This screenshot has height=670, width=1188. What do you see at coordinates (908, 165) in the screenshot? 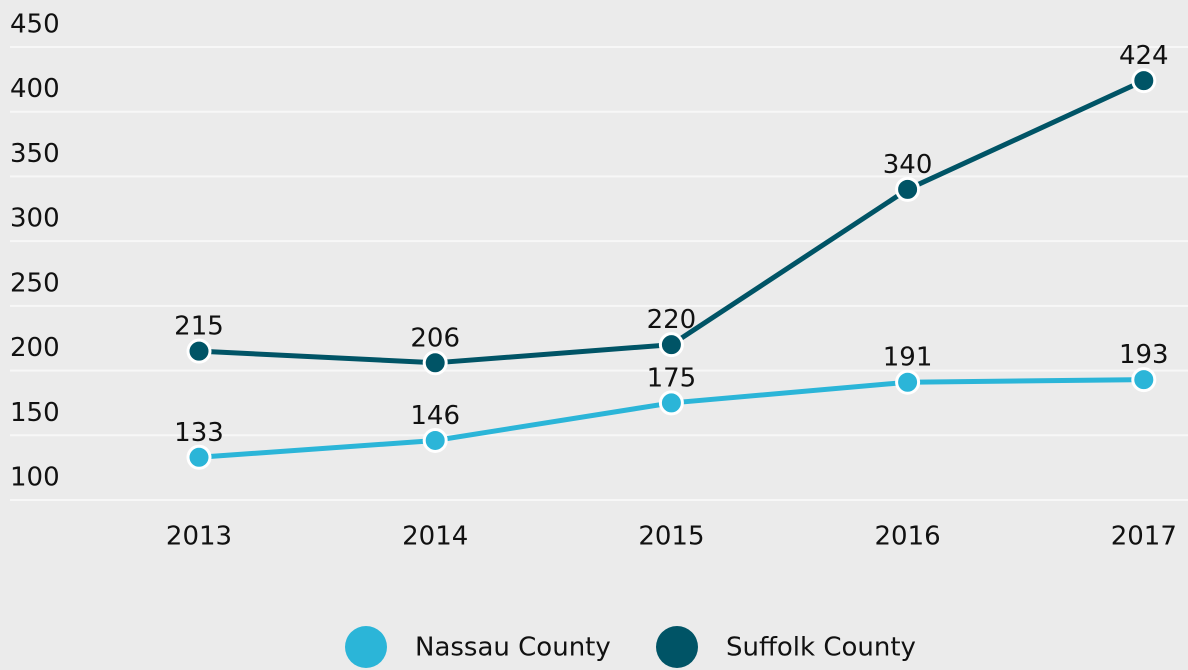
I see `data-label: 340` at bounding box center [908, 165].